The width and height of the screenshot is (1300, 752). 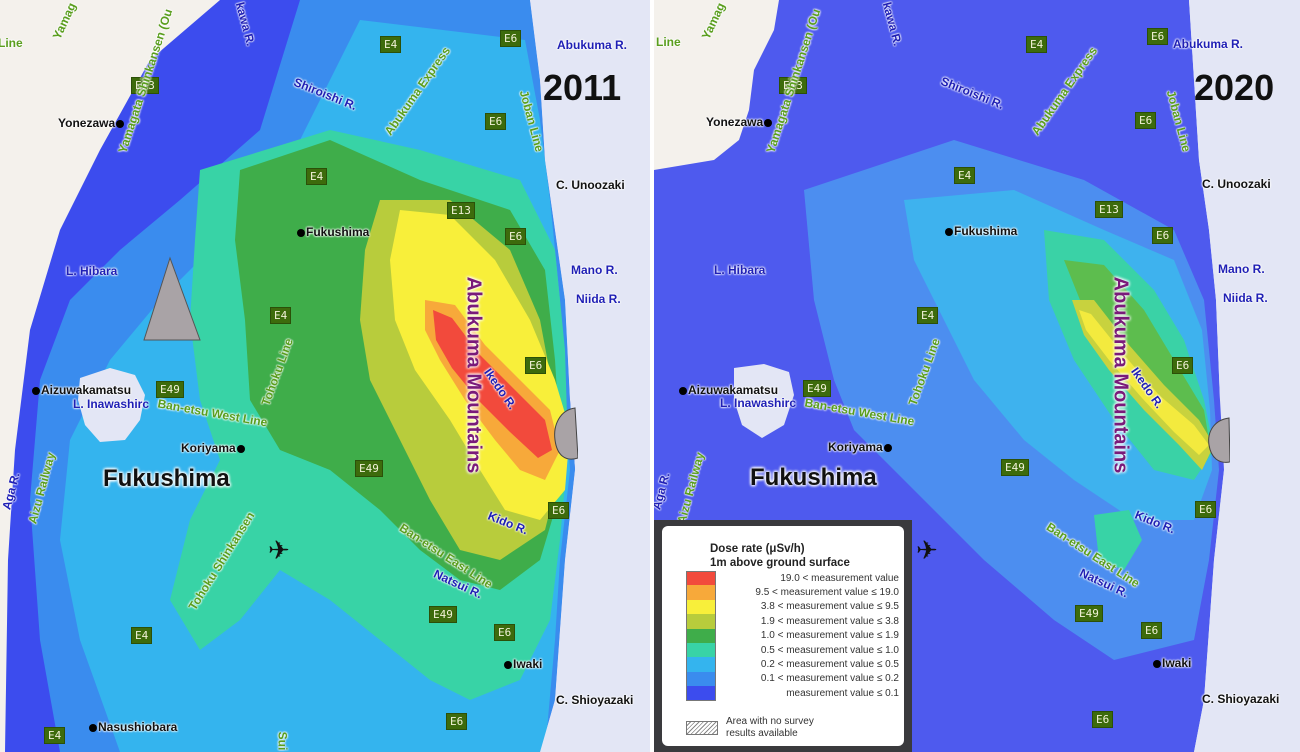 What do you see at coordinates (757, 549) in the screenshot?
I see `legend-title-line1: Dose rate (μSv/h)` at bounding box center [757, 549].